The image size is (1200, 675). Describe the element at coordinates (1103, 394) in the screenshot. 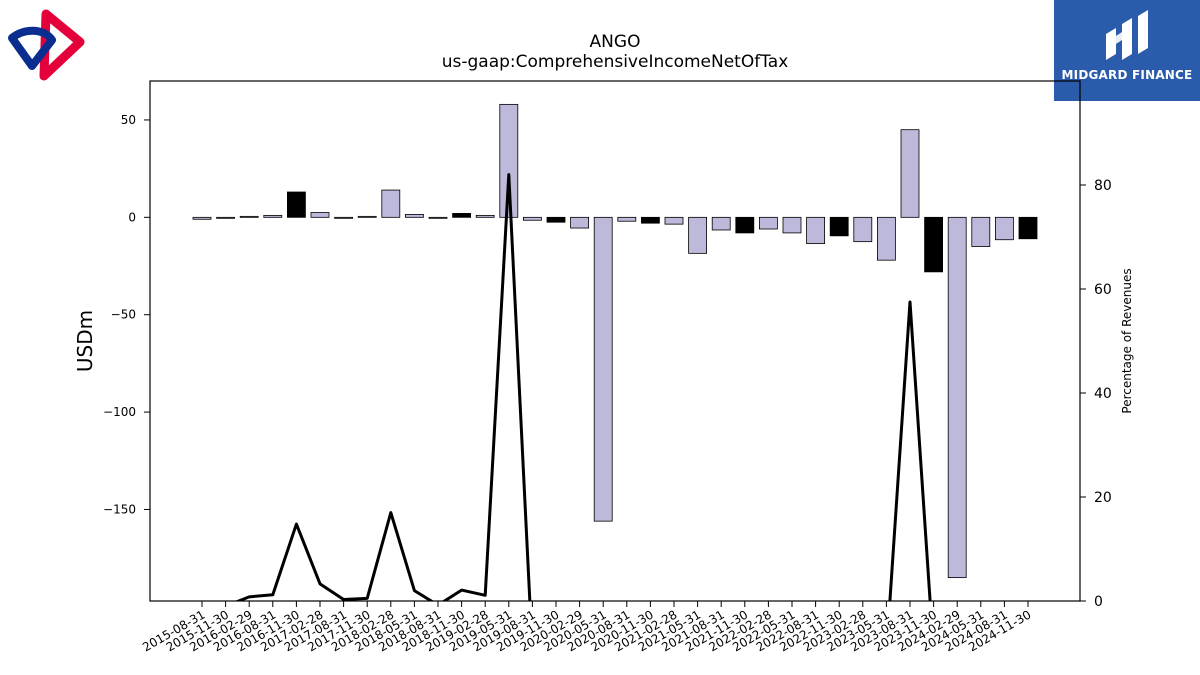

I see `y2-tick-label: 40` at that location.